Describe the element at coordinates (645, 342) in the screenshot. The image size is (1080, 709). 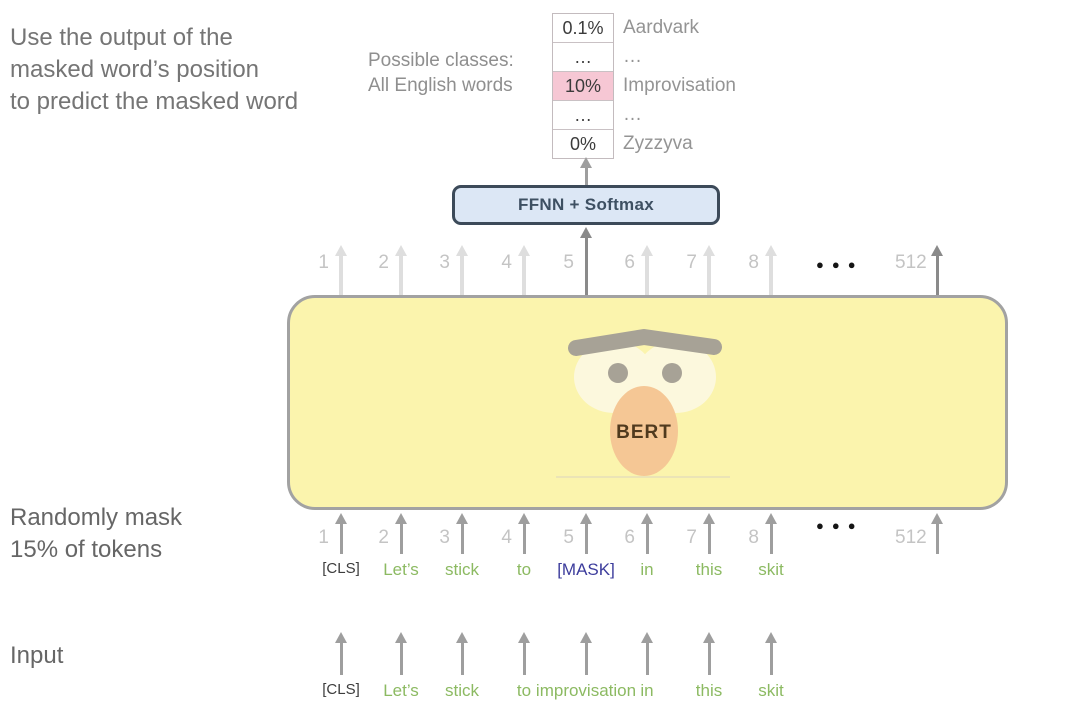
I see `unibrow` at that location.